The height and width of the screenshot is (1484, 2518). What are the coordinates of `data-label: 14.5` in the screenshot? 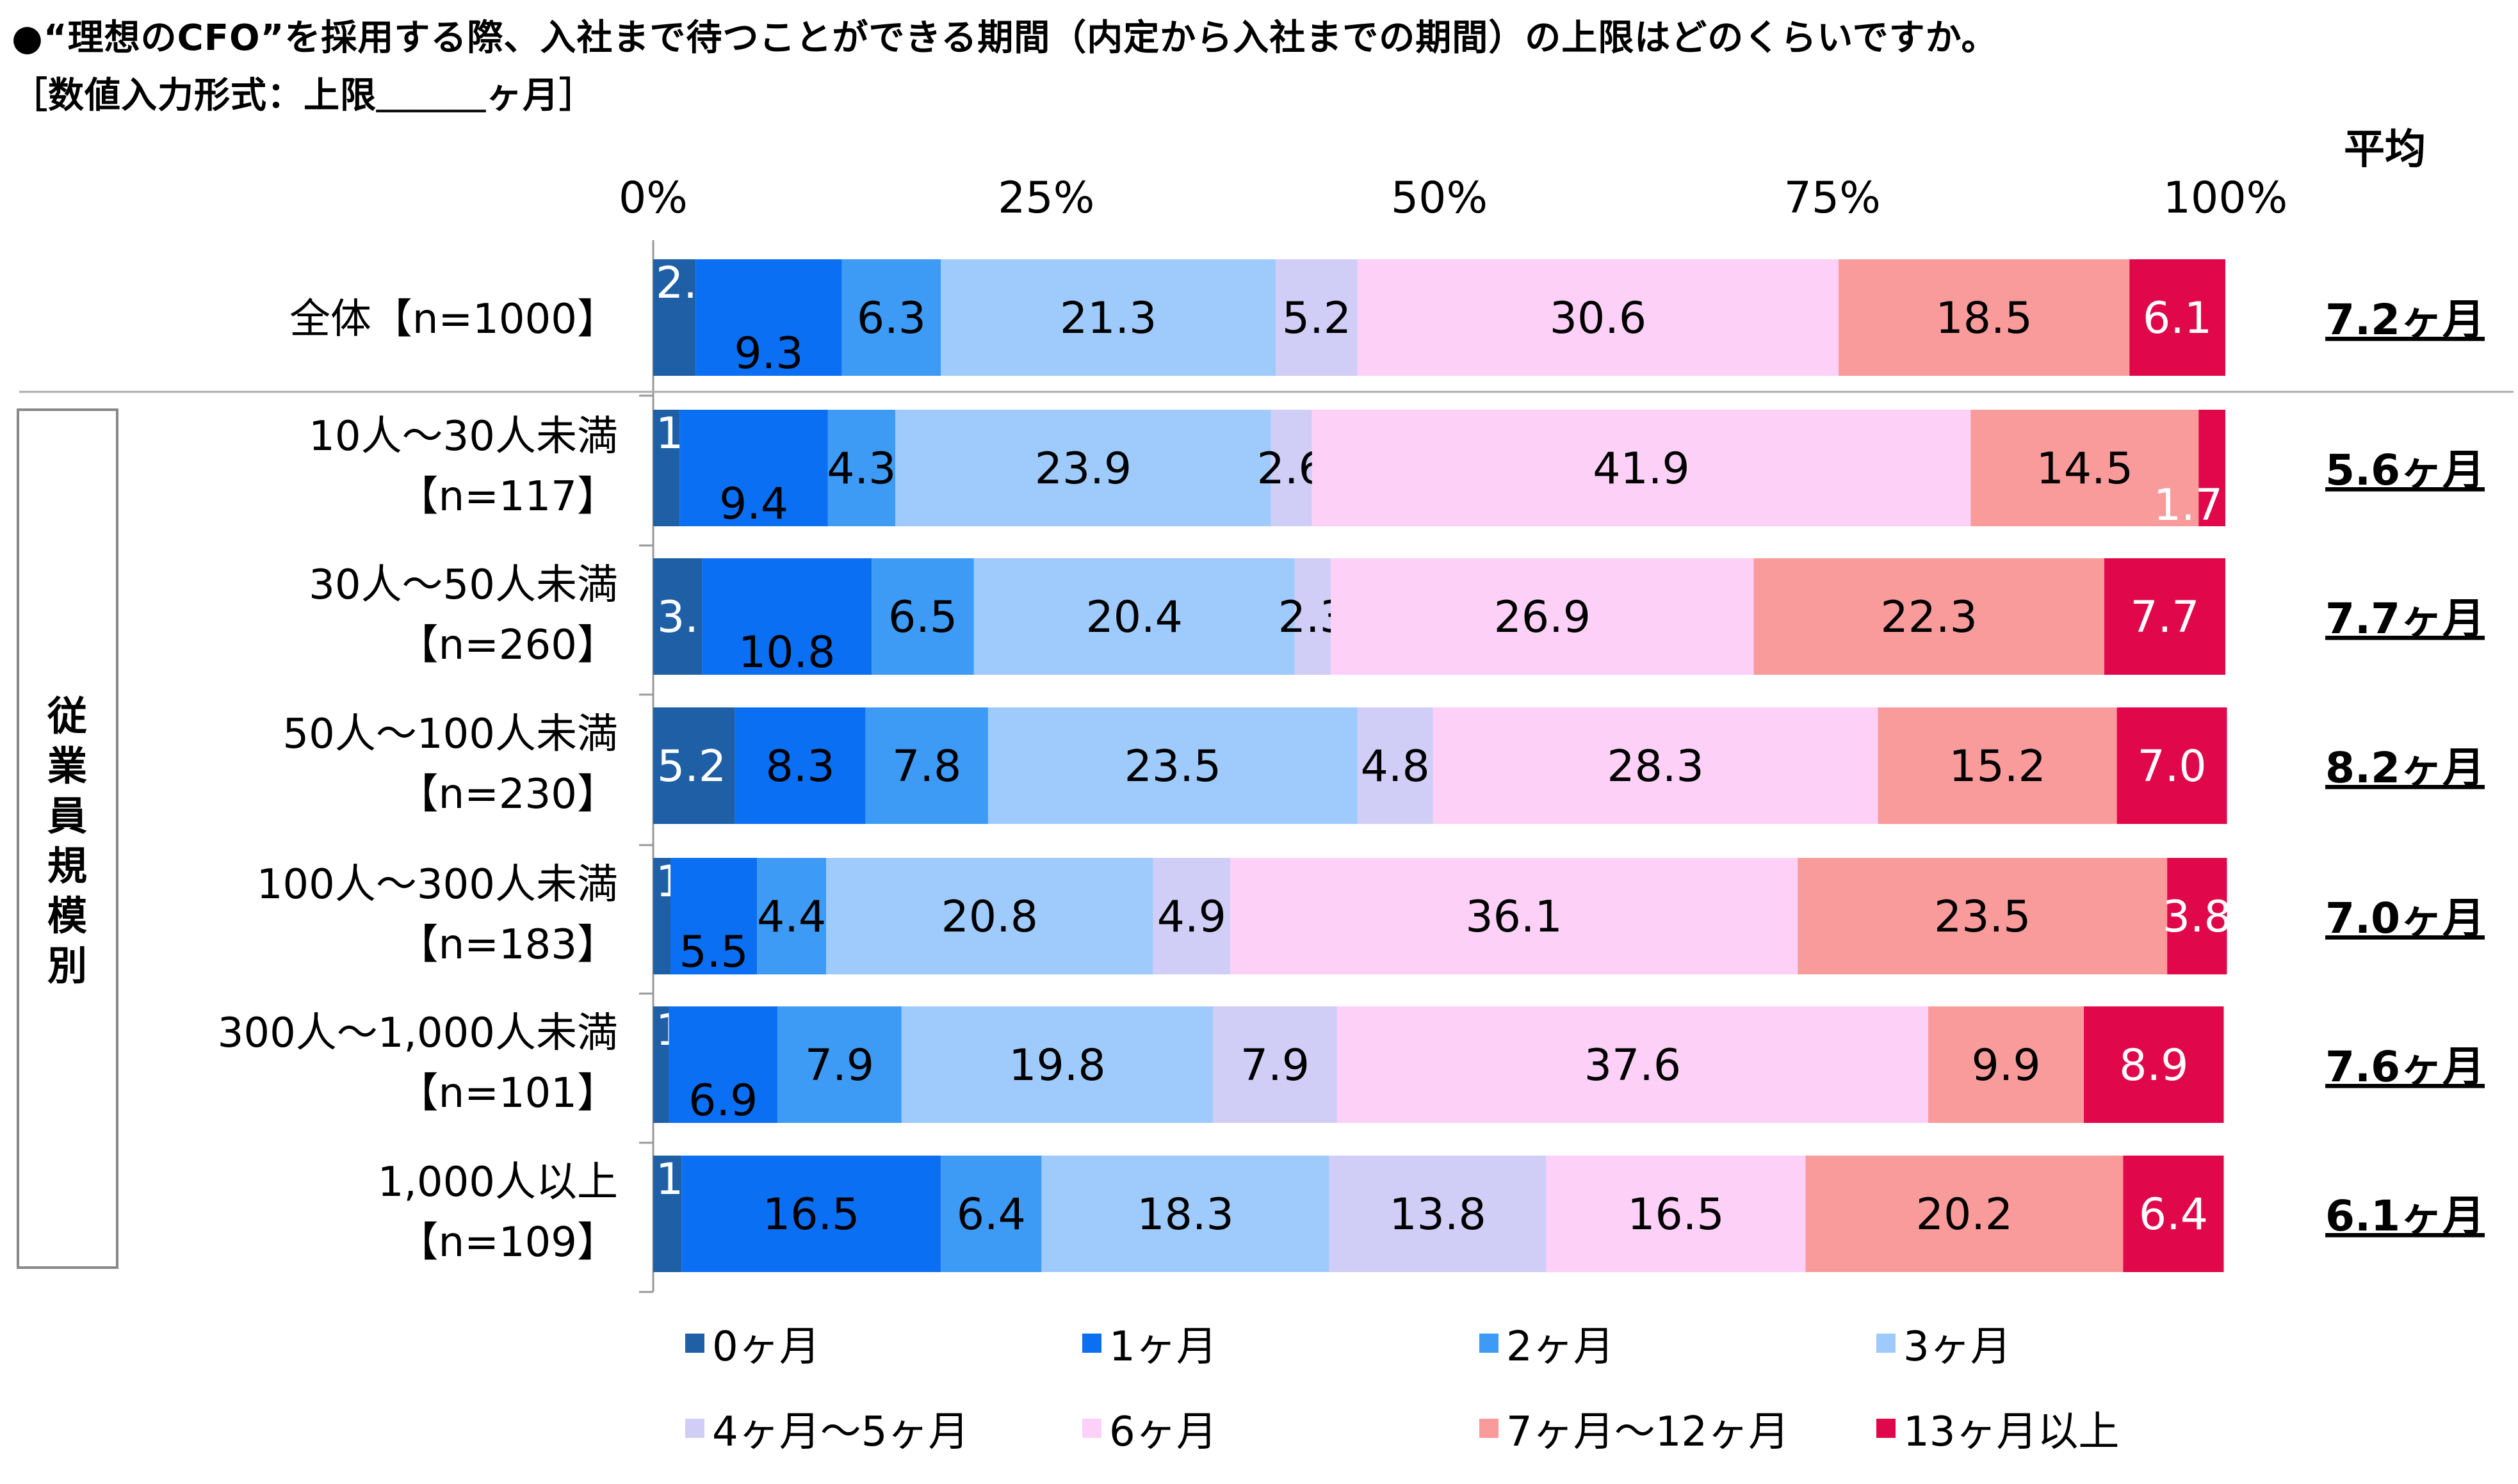 It's located at (2084, 469).